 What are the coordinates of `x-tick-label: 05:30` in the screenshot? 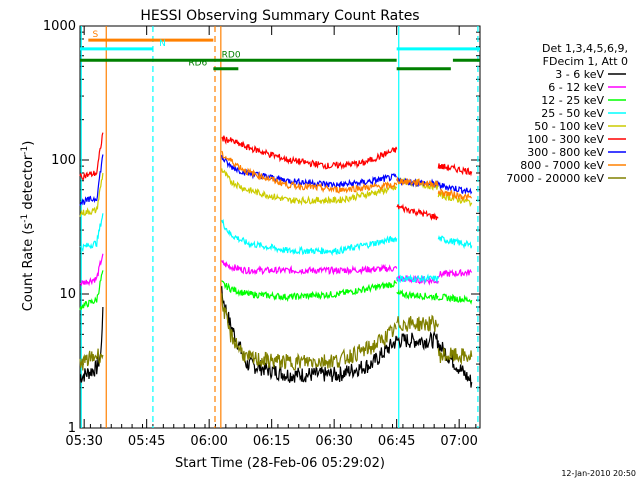 It's located at (83, 441).